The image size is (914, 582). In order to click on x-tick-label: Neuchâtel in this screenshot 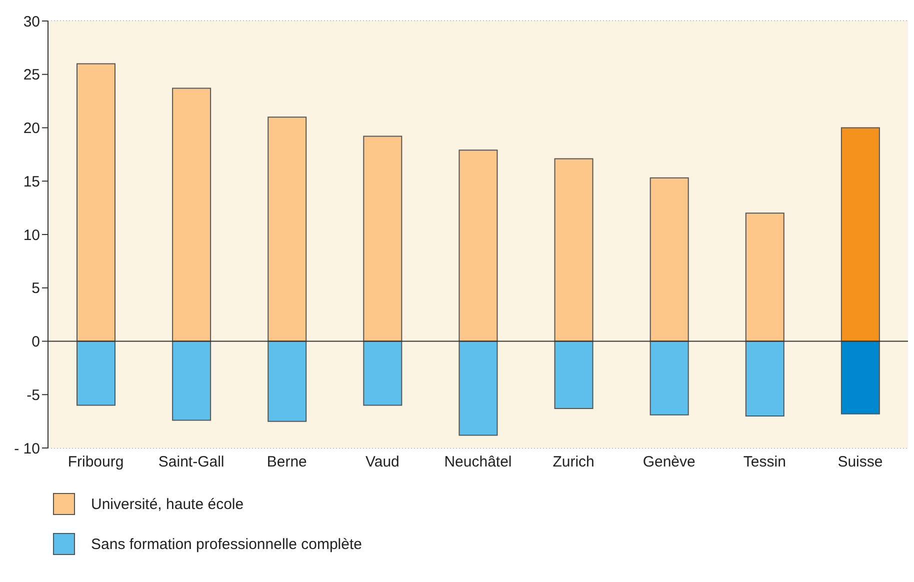, I will do `click(478, 462)`.